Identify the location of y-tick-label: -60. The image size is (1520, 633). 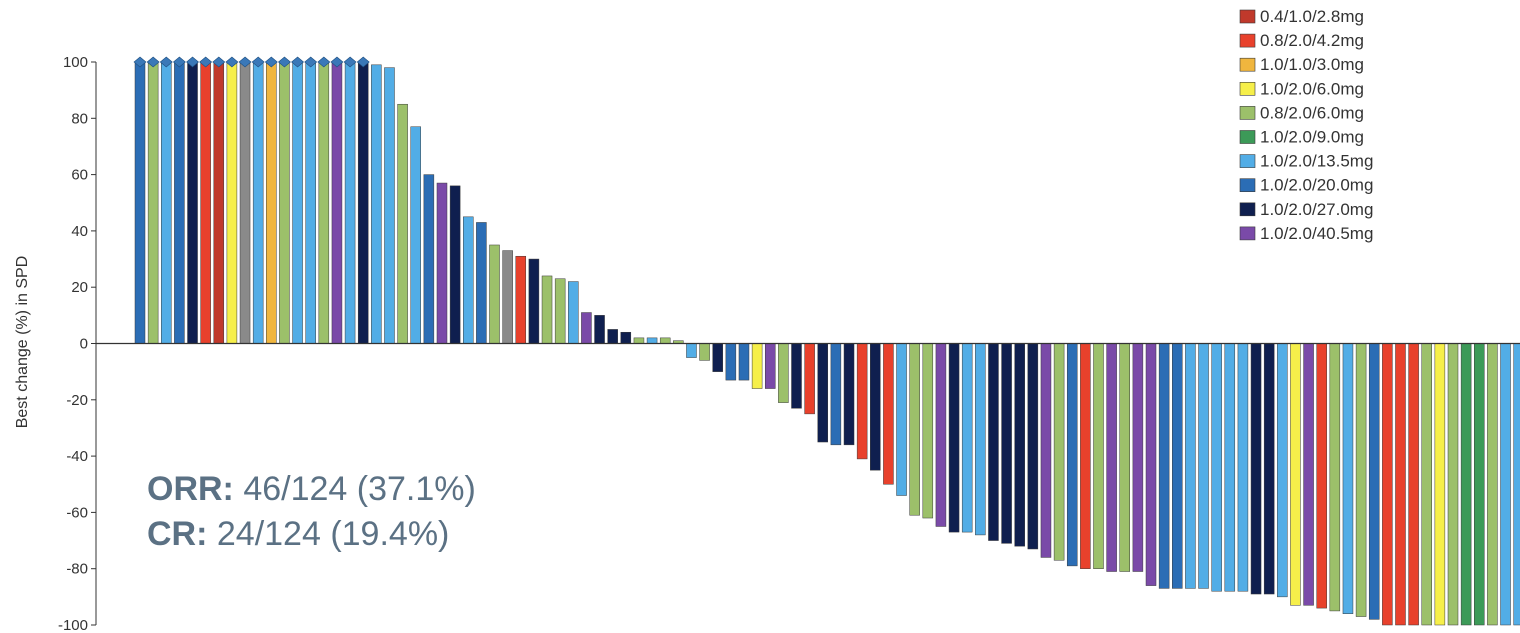
(77, 512).